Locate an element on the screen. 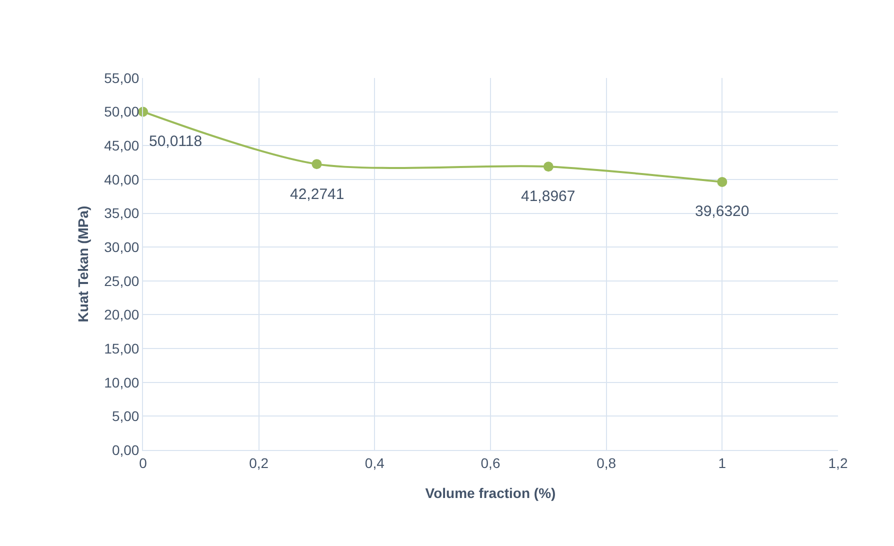  x-tick-label: 0,4 is located at coordinates (374, 462).